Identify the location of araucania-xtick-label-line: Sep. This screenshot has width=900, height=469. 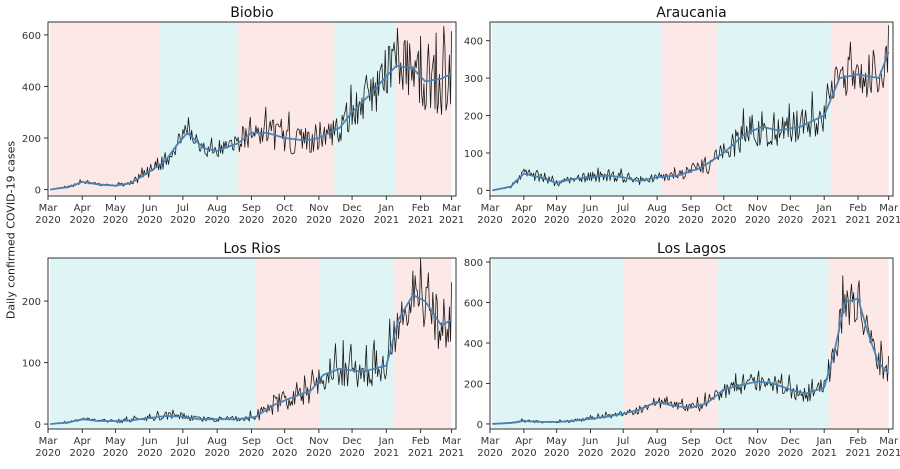
(691, 208).